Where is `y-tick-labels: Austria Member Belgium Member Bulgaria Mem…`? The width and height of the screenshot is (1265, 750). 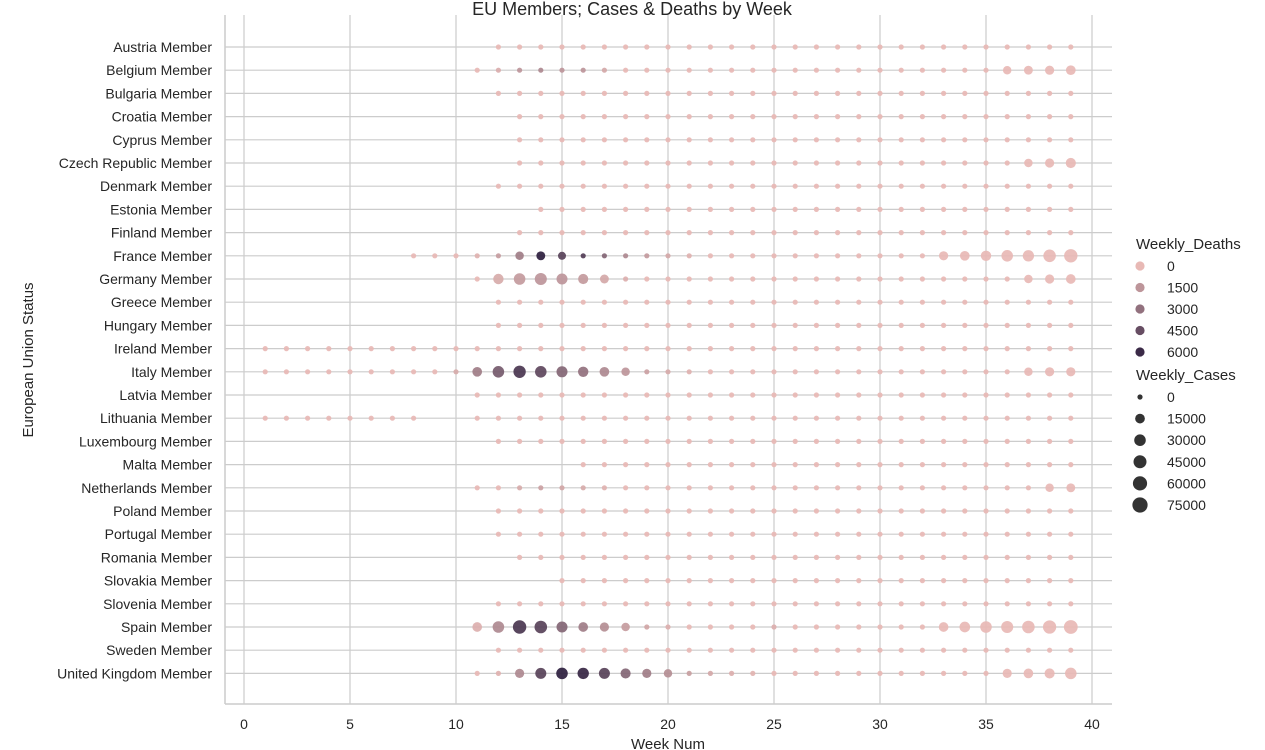
y-tick-labels: Austria Member Belgium Member Bulgaria Mem… is located at coordinates (134, 360).